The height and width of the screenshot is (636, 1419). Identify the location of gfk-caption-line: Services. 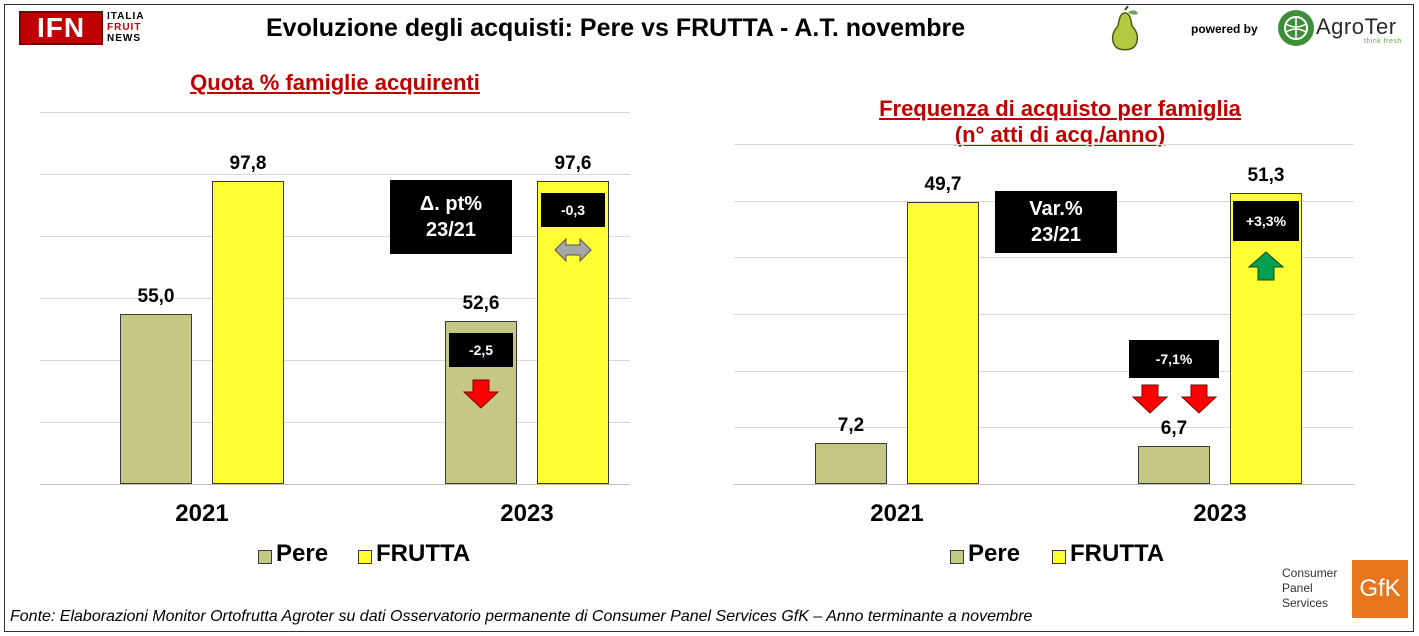
(1305, 603).